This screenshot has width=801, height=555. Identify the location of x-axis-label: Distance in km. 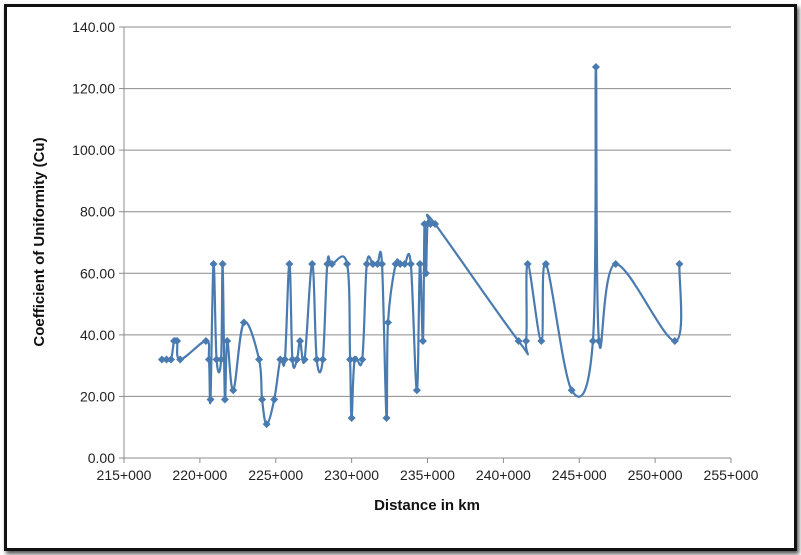
(427, 505).